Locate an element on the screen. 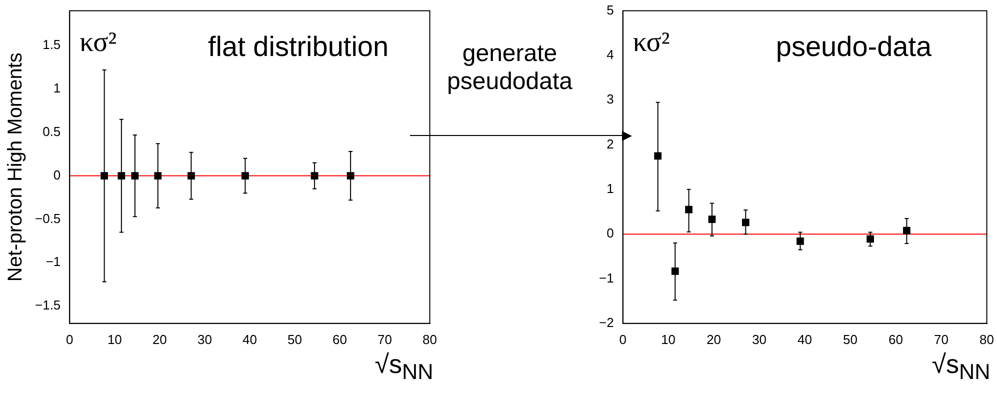 This screenshot has height=411, width=997. y-tick-label: 3 is located at coordinates (610, 99).